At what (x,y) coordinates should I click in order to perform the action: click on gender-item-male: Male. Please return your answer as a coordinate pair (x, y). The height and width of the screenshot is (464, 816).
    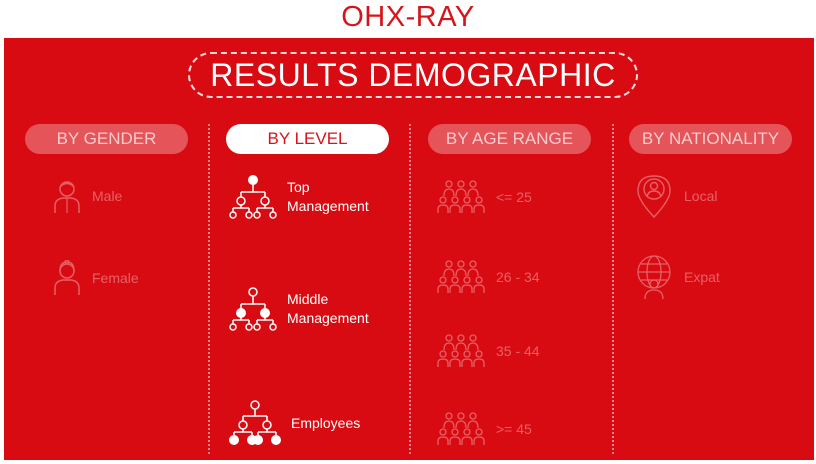
    Looking at the image, I should click on (87, 196).